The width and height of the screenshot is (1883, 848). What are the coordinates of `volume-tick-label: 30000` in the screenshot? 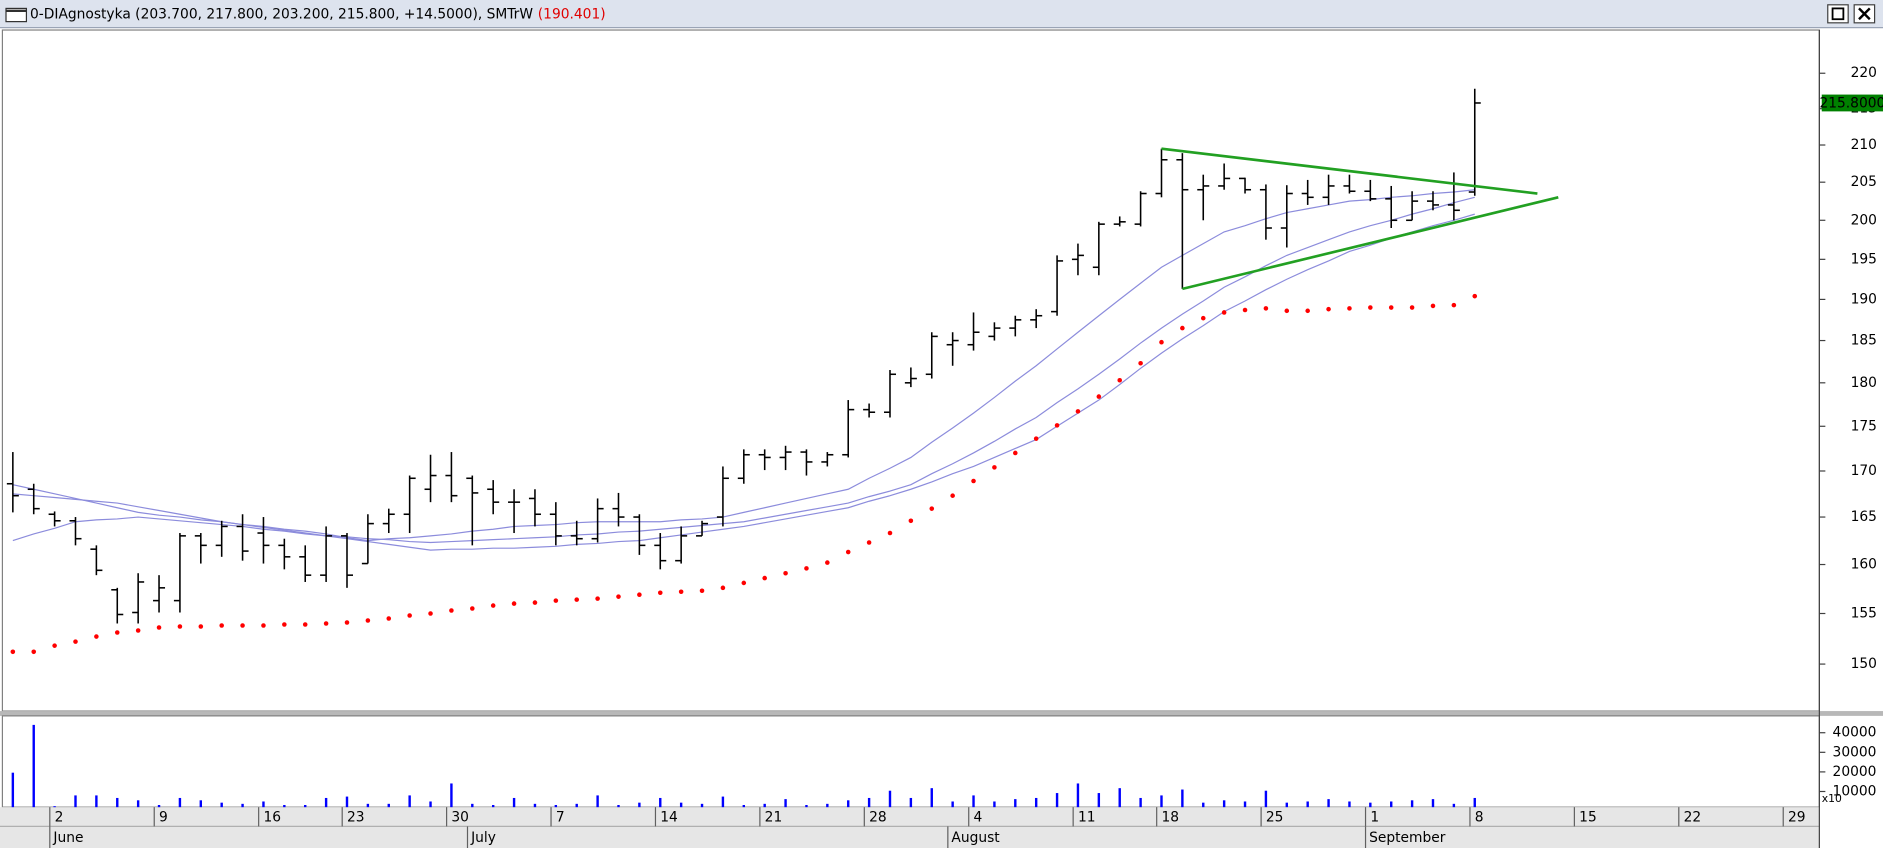 It's located at (1855, 752).